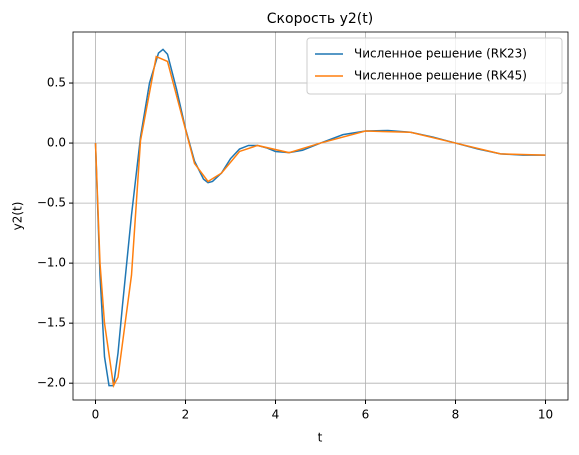 This screenshot has height=455, width=579. I want to click on y-tick-label: −1.0, so click(51, 263).